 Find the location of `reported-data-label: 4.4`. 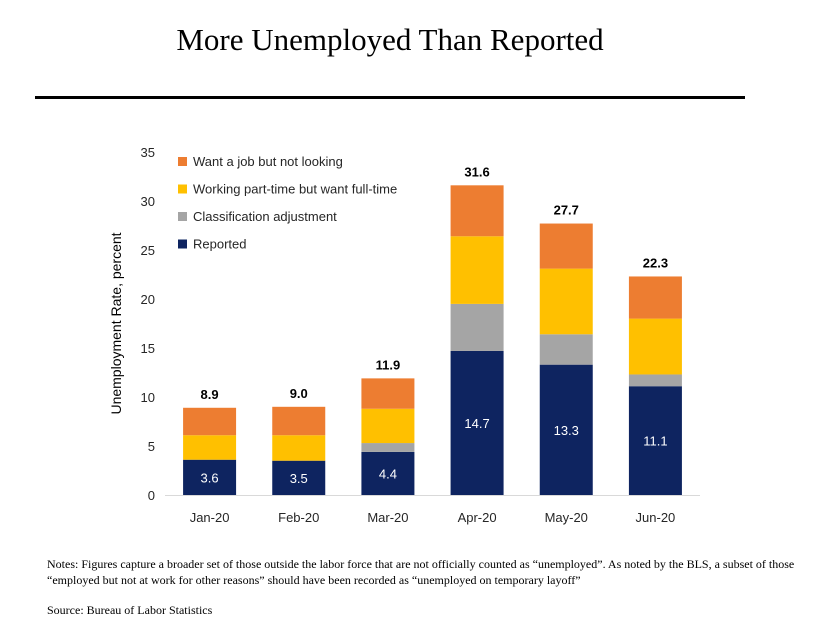

reported-data-label: 4.4 is located at coordinates (388, 473).